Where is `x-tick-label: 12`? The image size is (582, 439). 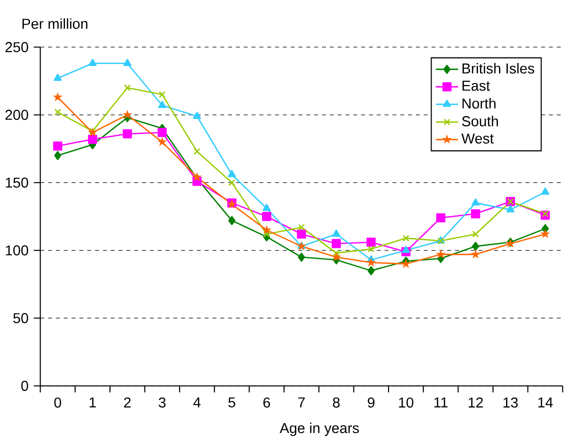
x-tick-label: 12 is located at coordinates (475, 403).